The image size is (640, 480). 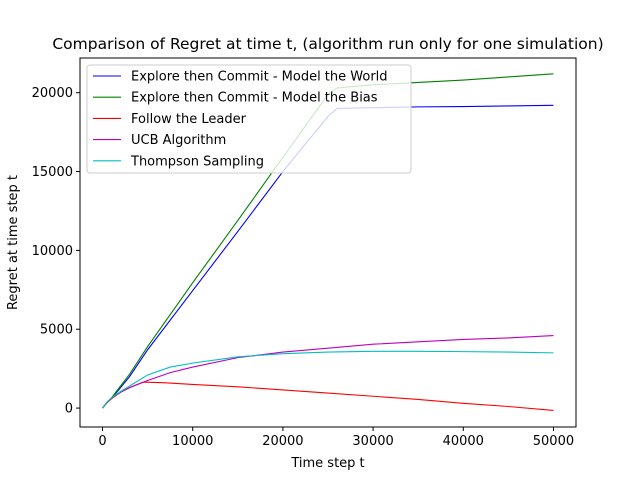 What do you see at coordinates (327, 463) in the screenshot?
I see `x-axis-title: Time step t` at bounding box center [327, 463].